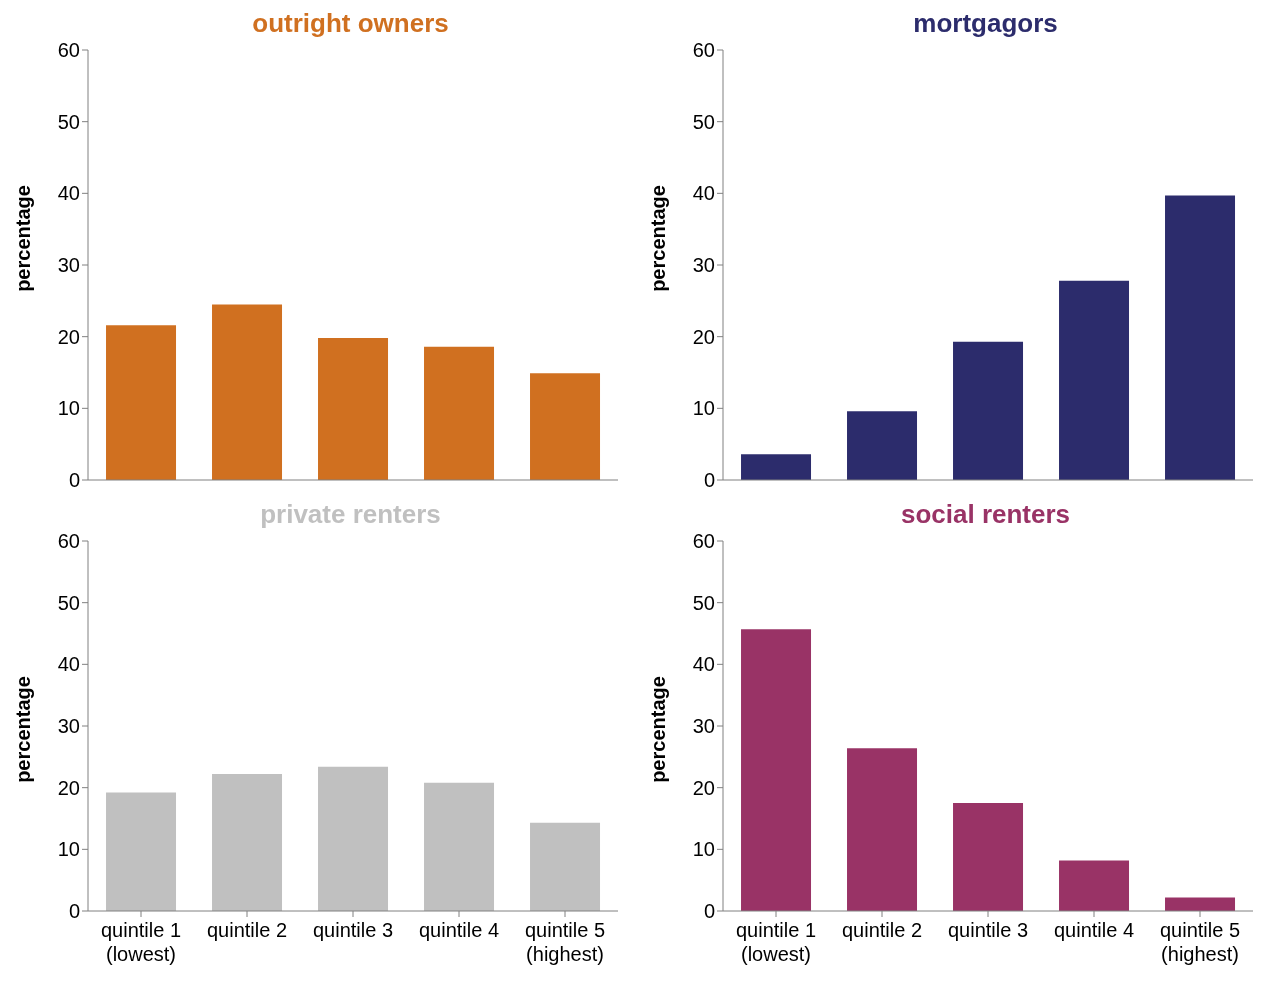 The width and height of the screenshot is (1274, 982). Describe the element at coordinates (350, 24) in the screenshot. I see `chart-title: outright owners` at that location.